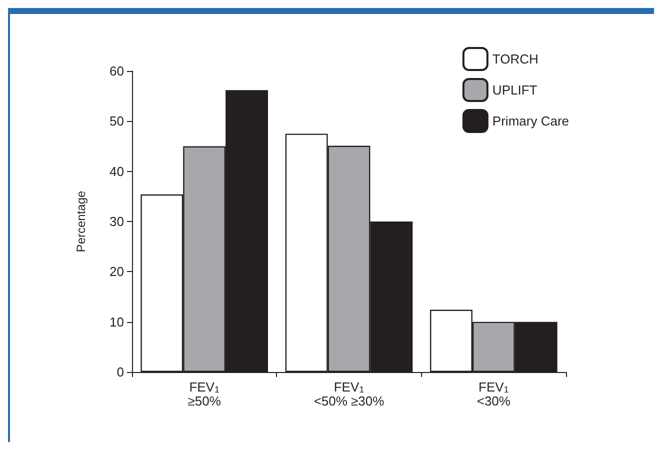 This screenshot has height=450, width=662. What do you see at coordinates (493, 394) in the screenshot?
I see `x-tick-label: FEV1 <30%` at bounding box center [493, 394].